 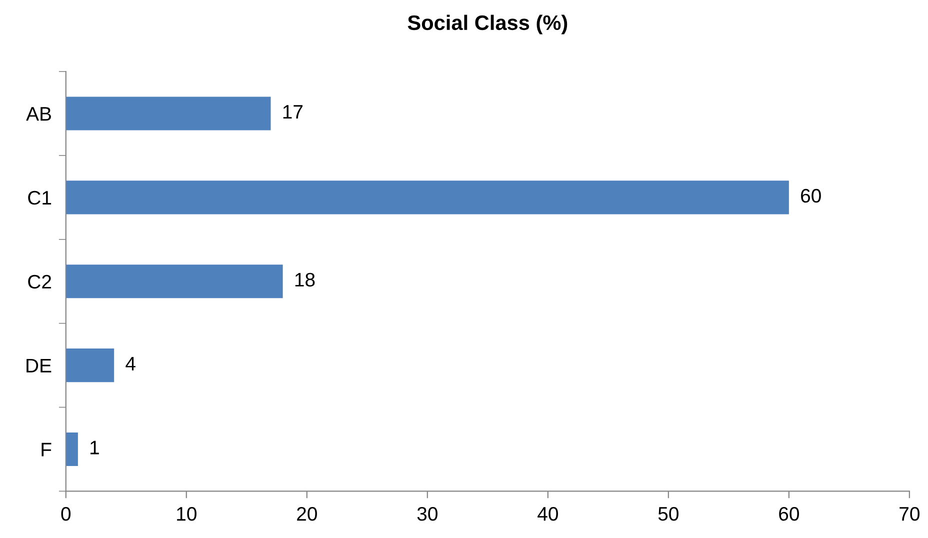 I want to click on data-label: 18, so click(x=305, y=279).